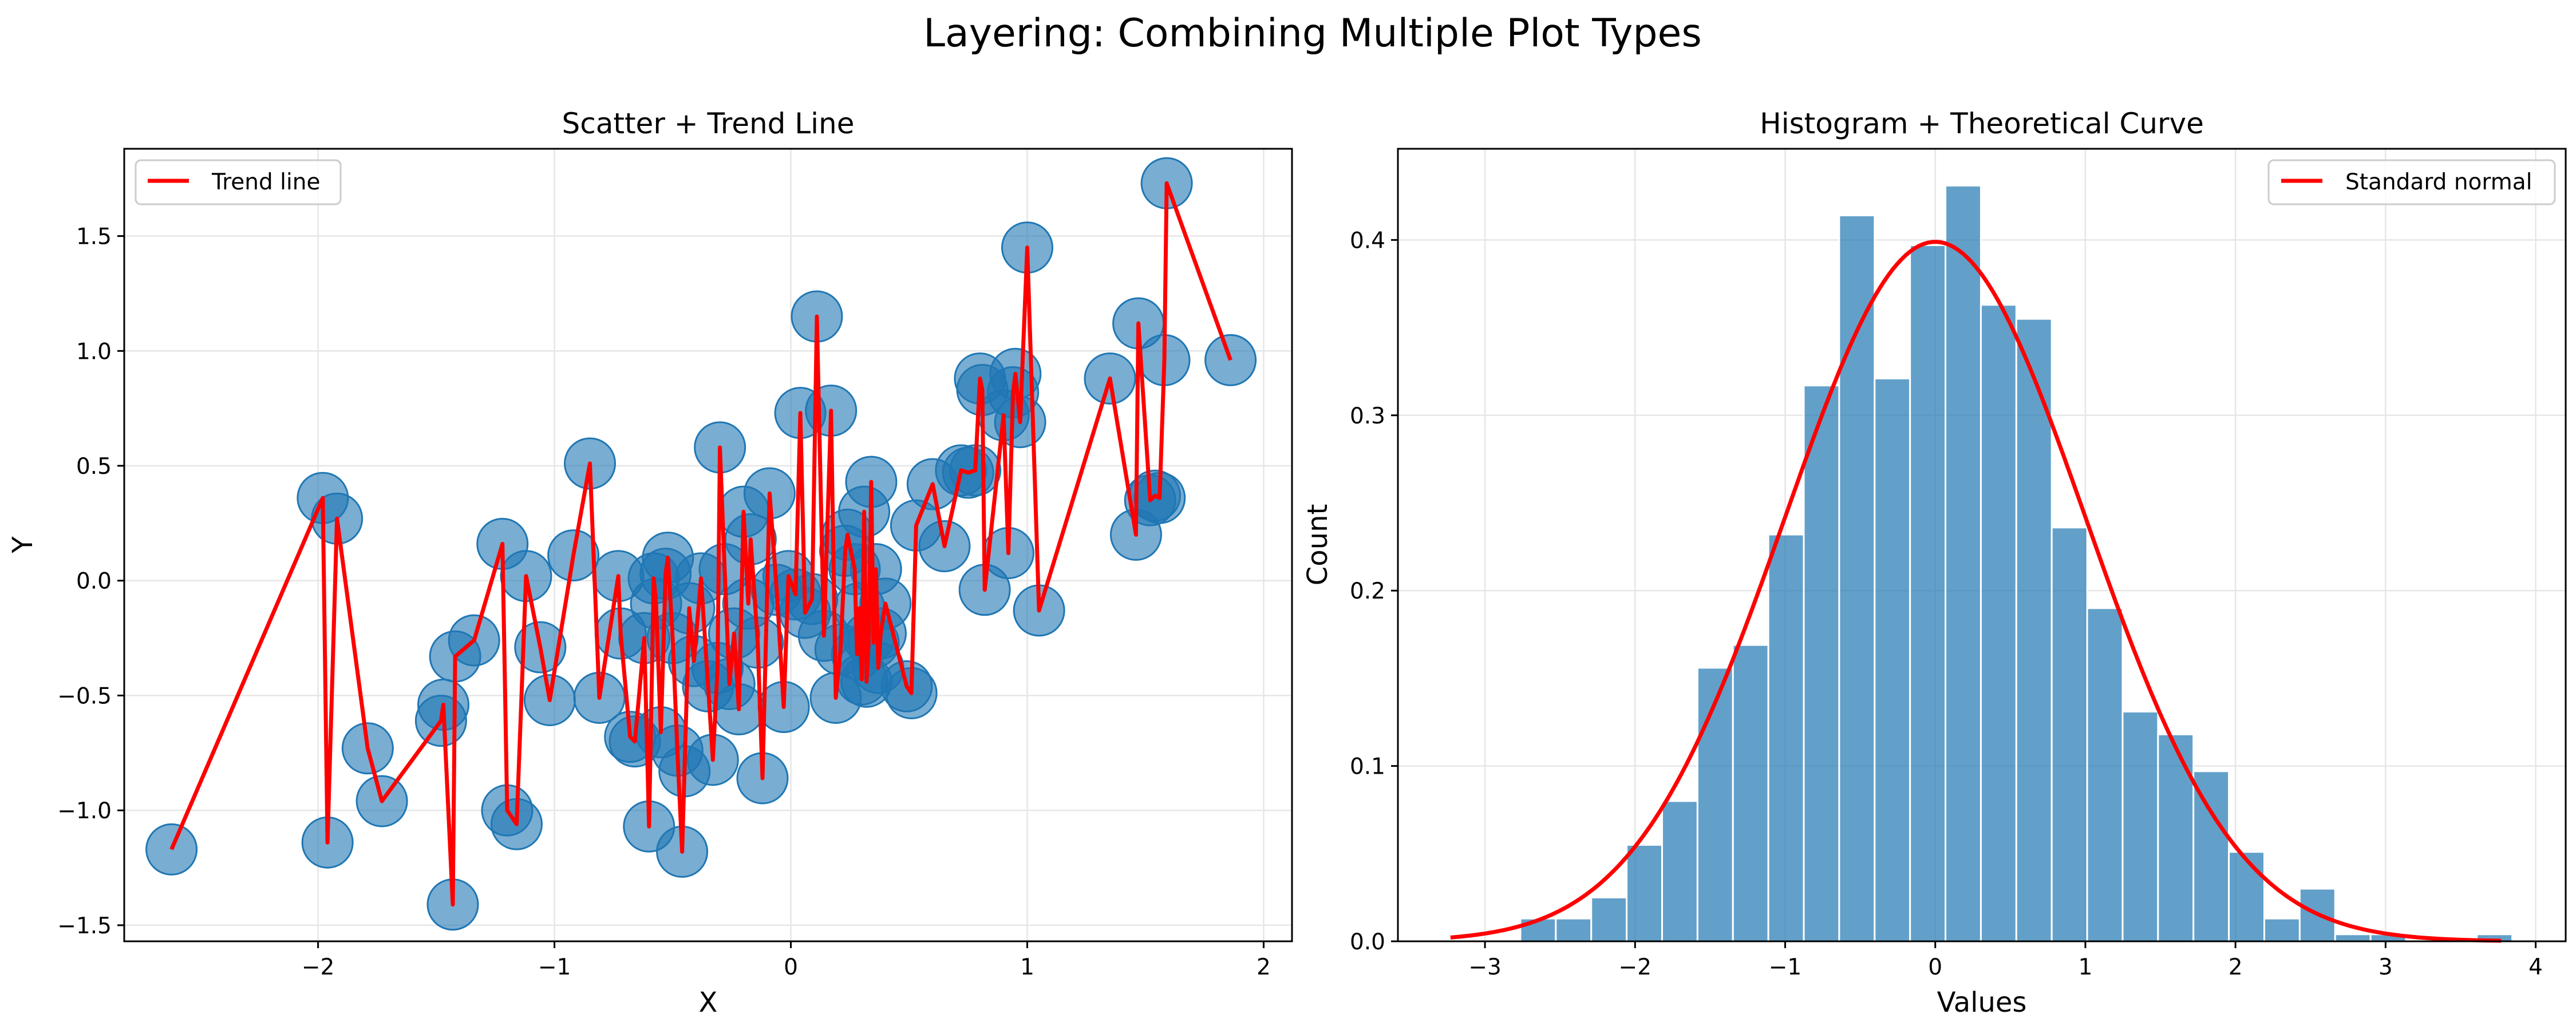 This screenshot has width=2576, height=1030. Describe the element at coordinates (554, 967) in the screenshot. I see `scatter-x-tick-label: −1` at that location.